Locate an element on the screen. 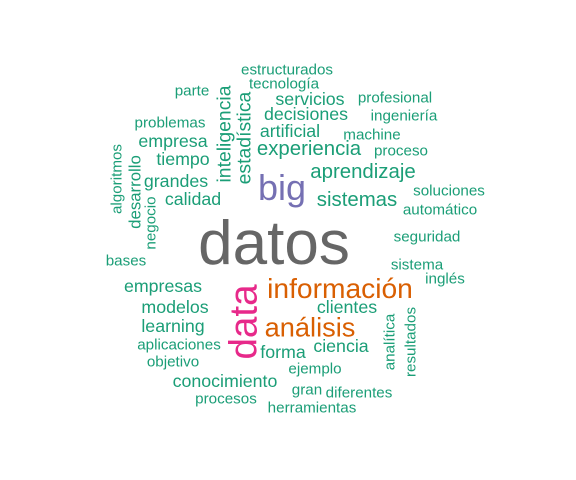  word-estadística: estadística is located at coordinates (244, 138).